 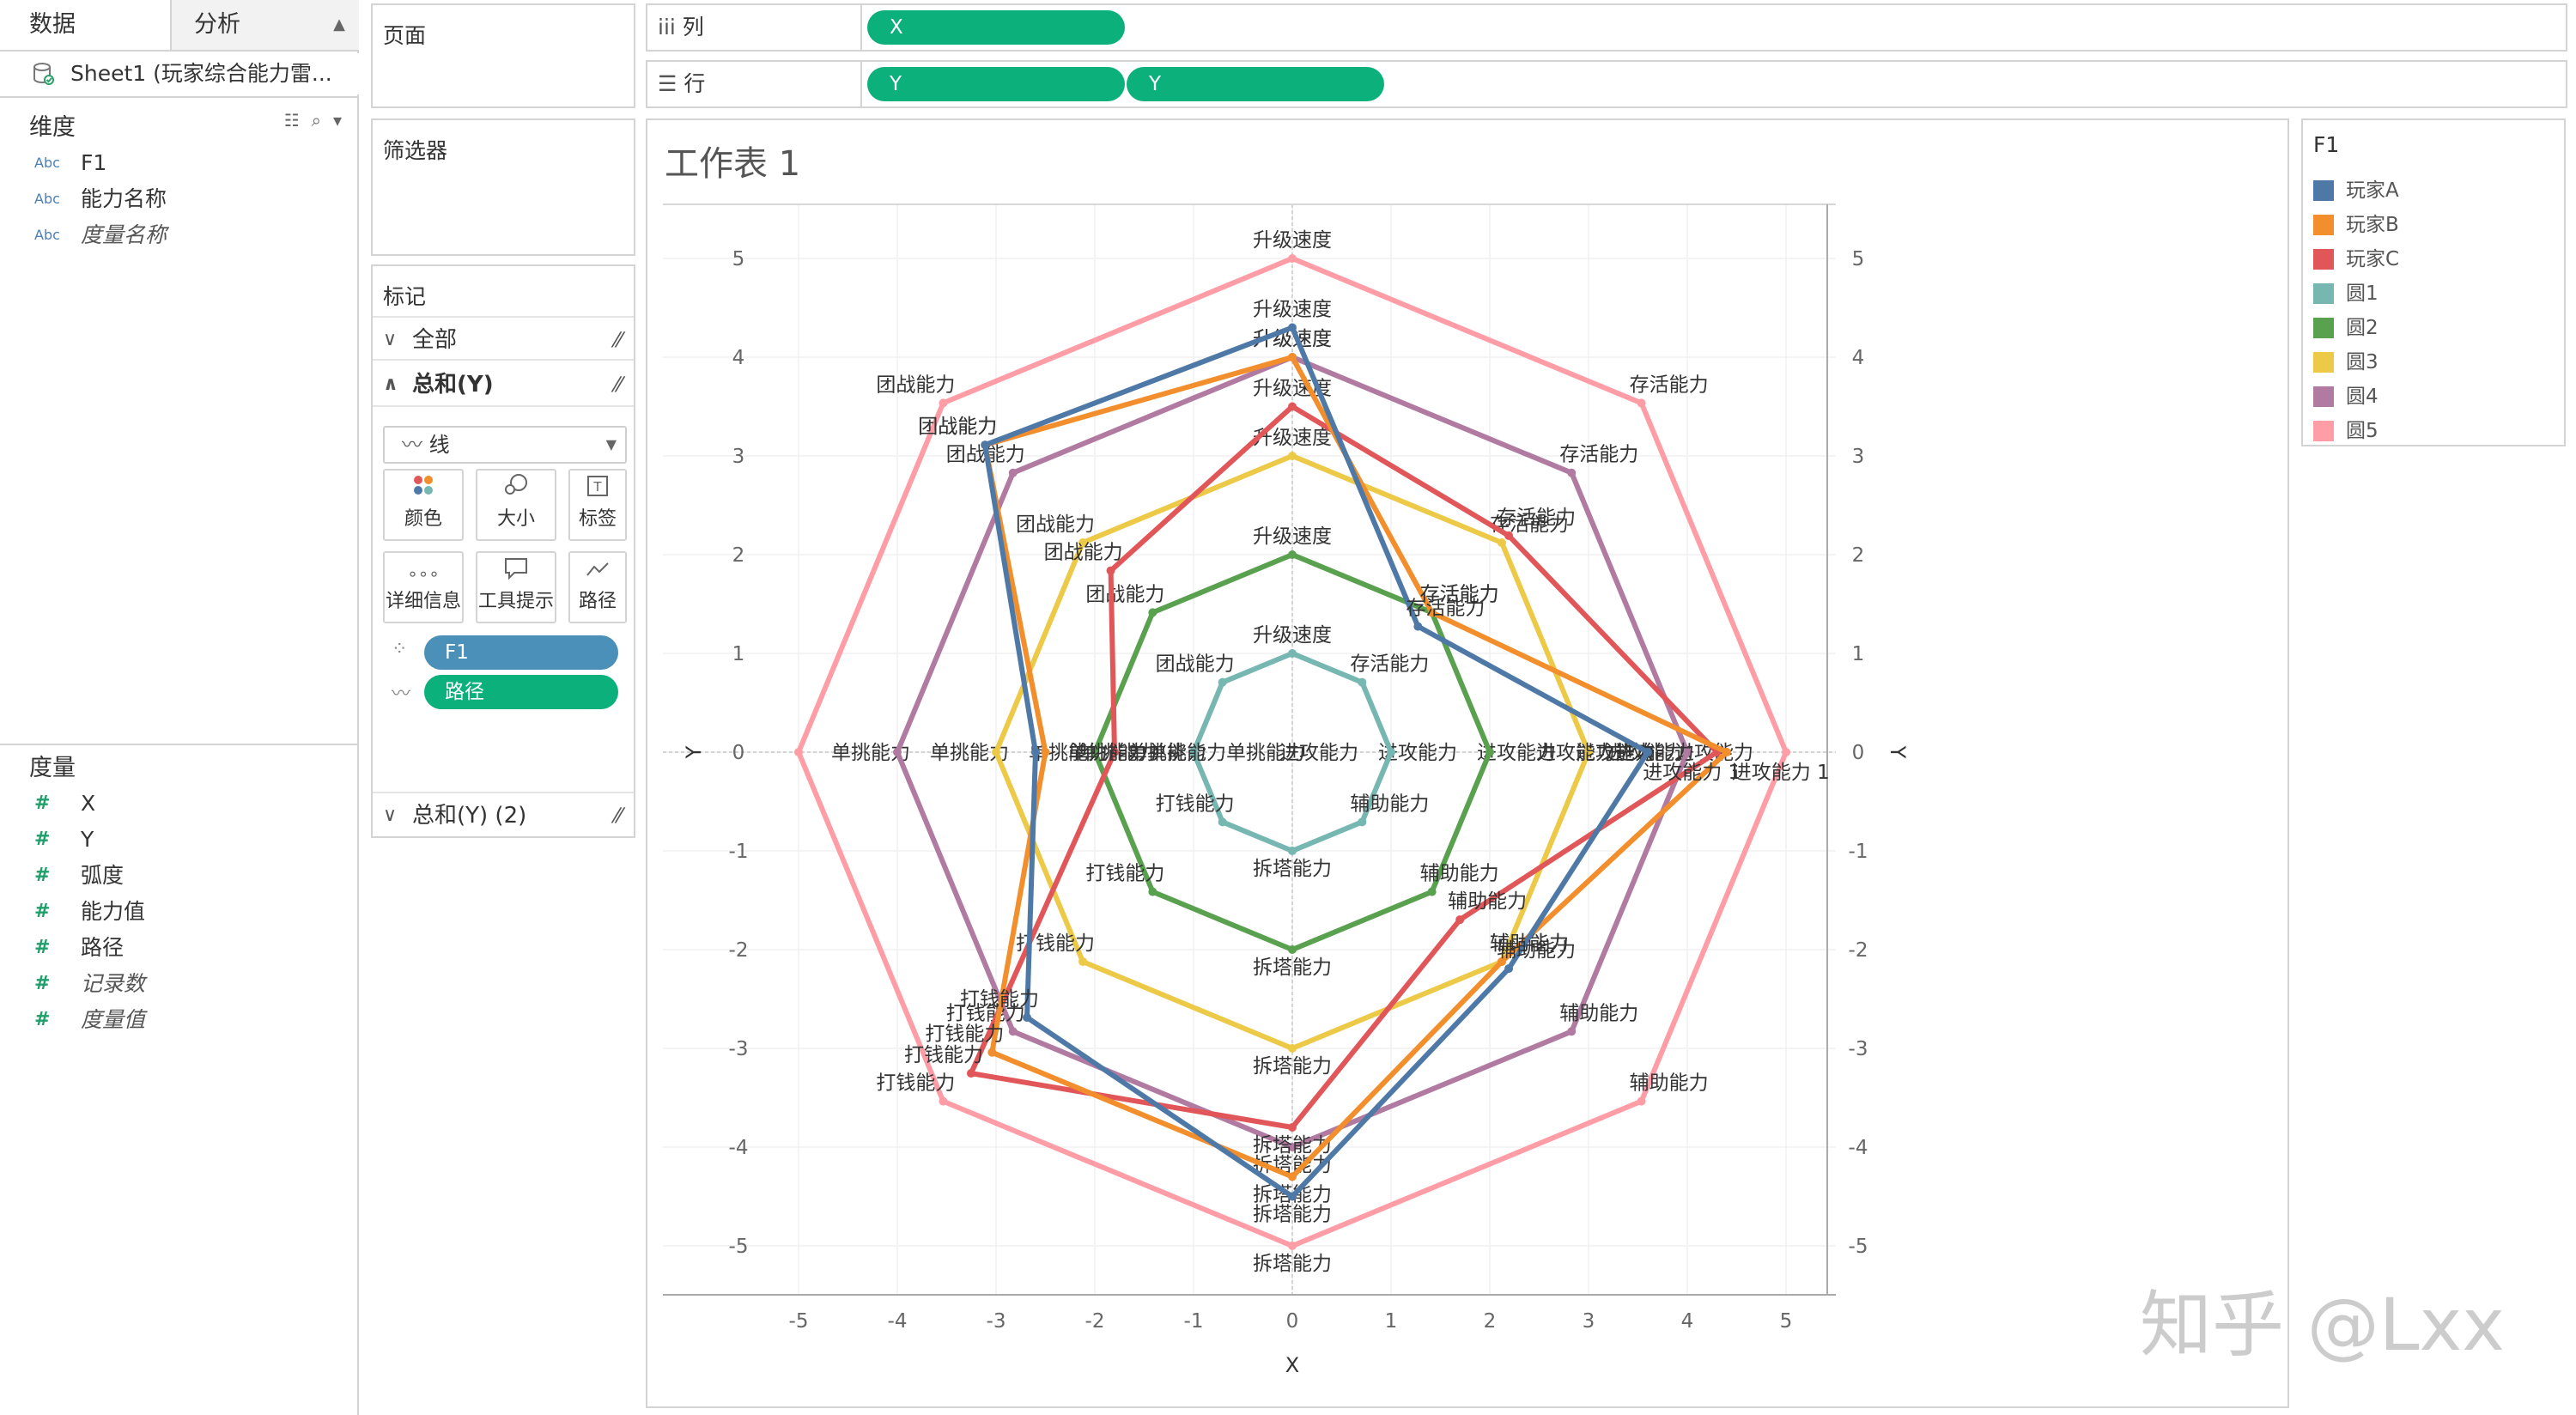 I want to click on list-view-icon: ☷, so click(x=291, y=120).